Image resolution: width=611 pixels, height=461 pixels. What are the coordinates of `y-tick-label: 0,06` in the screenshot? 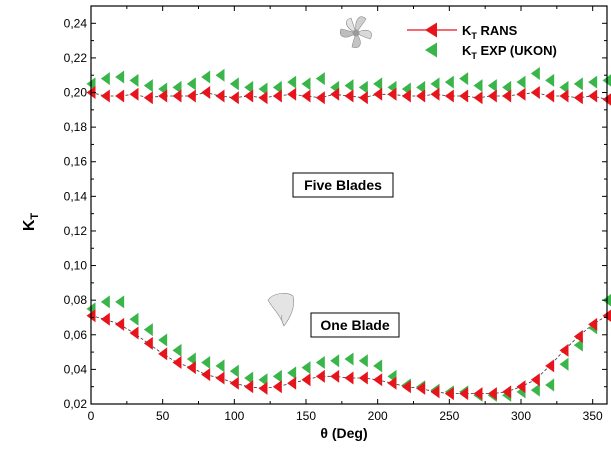 It's located at (76, 335).